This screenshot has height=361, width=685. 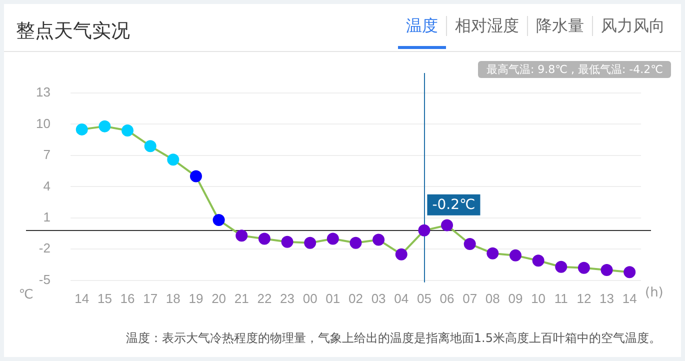 What do you see at coordinates (173, 298) in the screenshot?
I see `x-tick-label: 18` at bounding box center [173, 298].